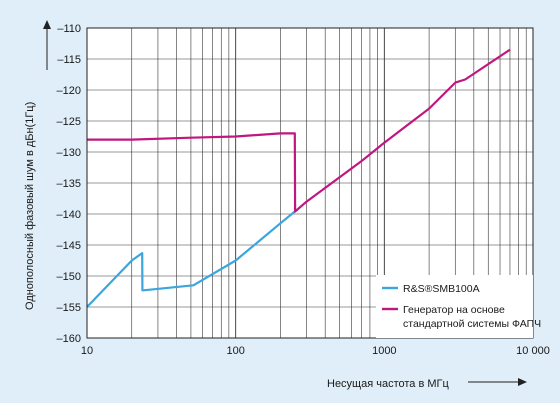 The image size is (560, 403). I want to click on y-tick-label: –155, so click(69, 308).